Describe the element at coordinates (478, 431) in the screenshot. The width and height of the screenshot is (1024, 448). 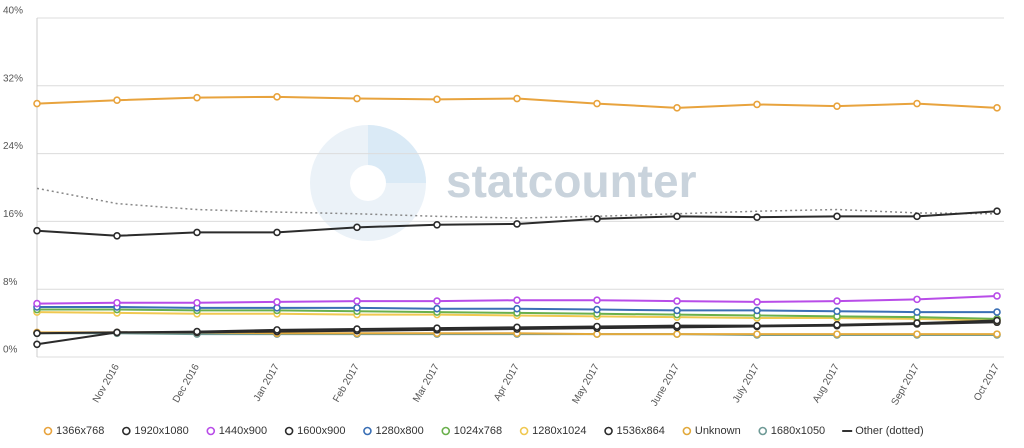
I see `legend-label: 1024x768` at that location.